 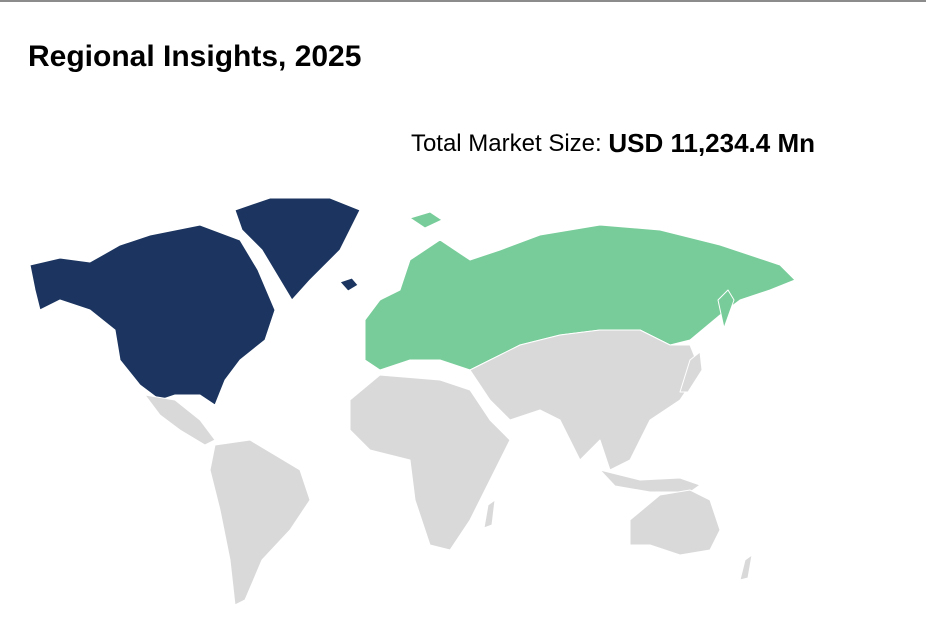 What do you see at coordinates (746, 567) in the screenshot?
I see `new-zealand` at bounding box center [746, 567].